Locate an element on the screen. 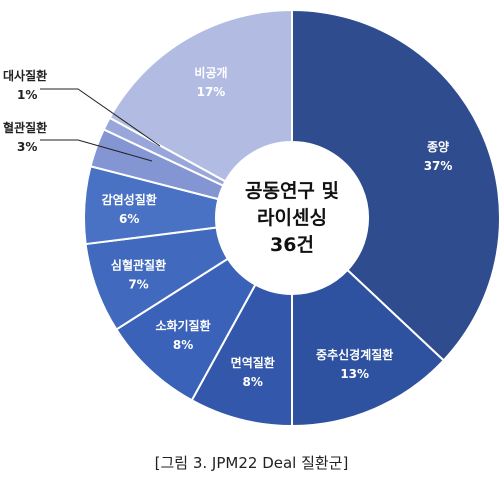 The image size is (503, 480). slice-label-pct: 37% is located at coordinates (438, 166).